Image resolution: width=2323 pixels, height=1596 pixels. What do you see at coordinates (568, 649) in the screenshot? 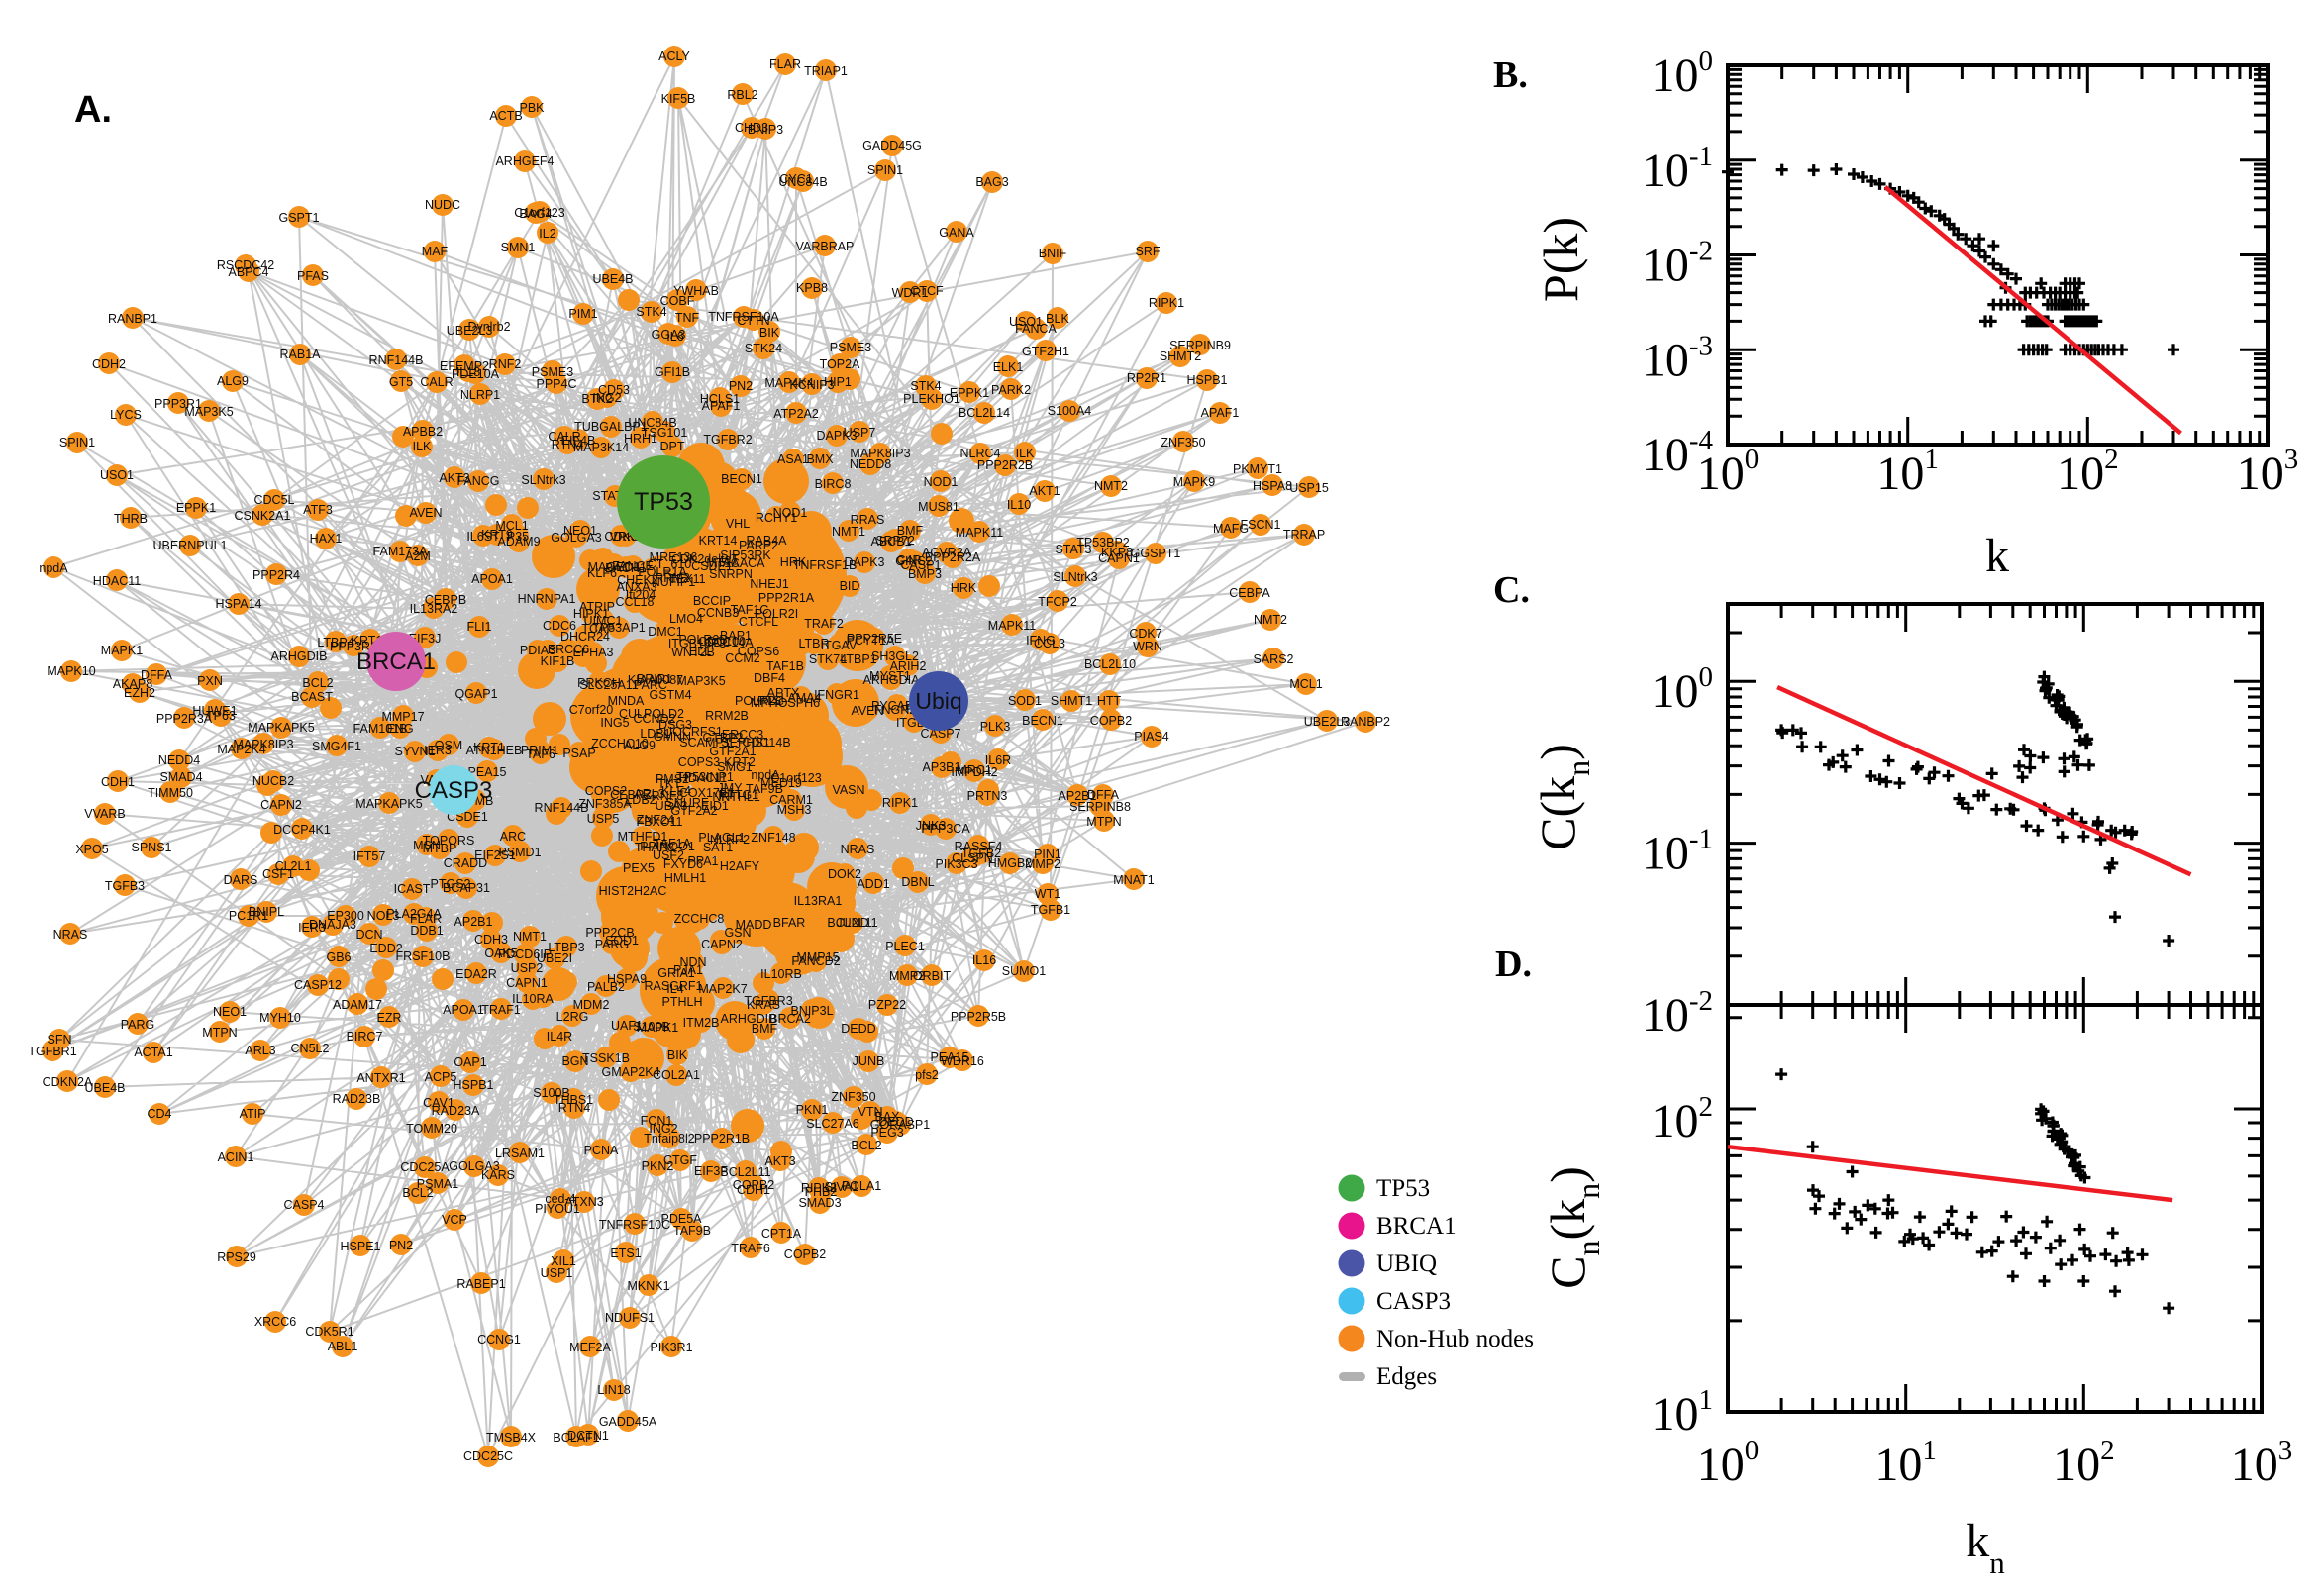
I see `svg-text: ERCC6` at bounding box center [568, 649].